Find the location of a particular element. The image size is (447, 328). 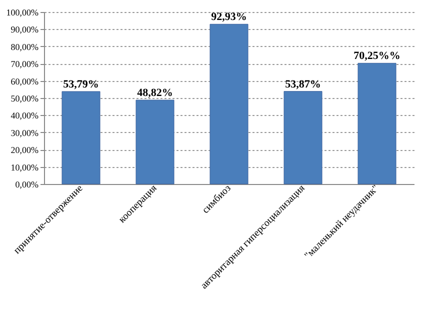

y-tick-label: 10,00% is located at coordinates (24, 167).